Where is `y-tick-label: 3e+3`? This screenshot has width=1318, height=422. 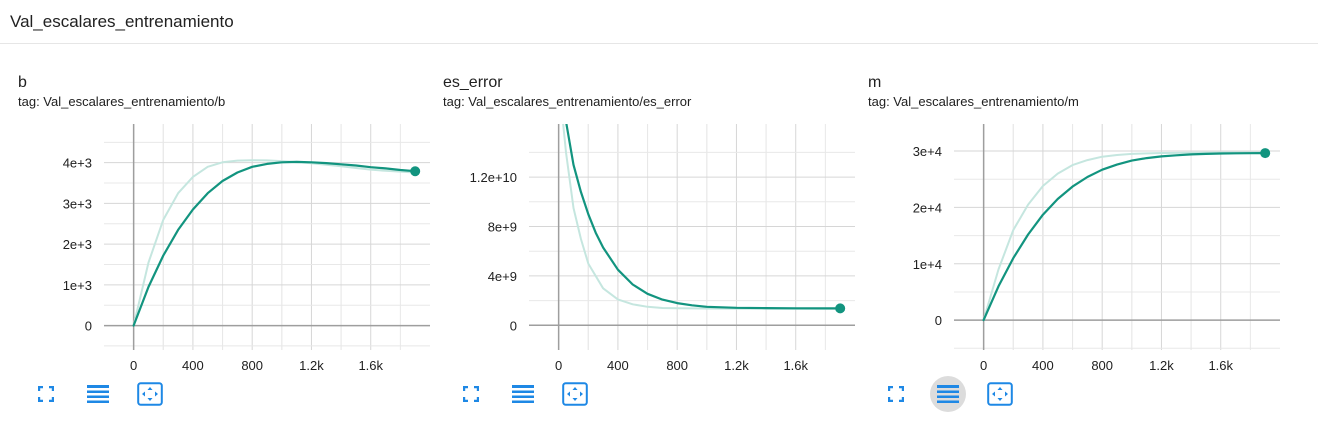 y-tick-label: 3e+3 is located at coordinates (77, 203).